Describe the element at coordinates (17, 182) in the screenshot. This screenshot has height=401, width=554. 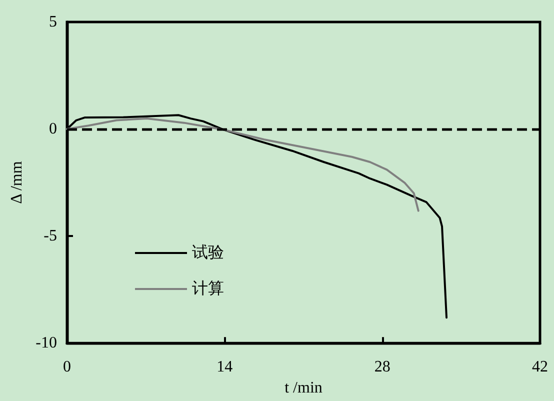
I see `y-axis-title: Δ /mm` at that location.